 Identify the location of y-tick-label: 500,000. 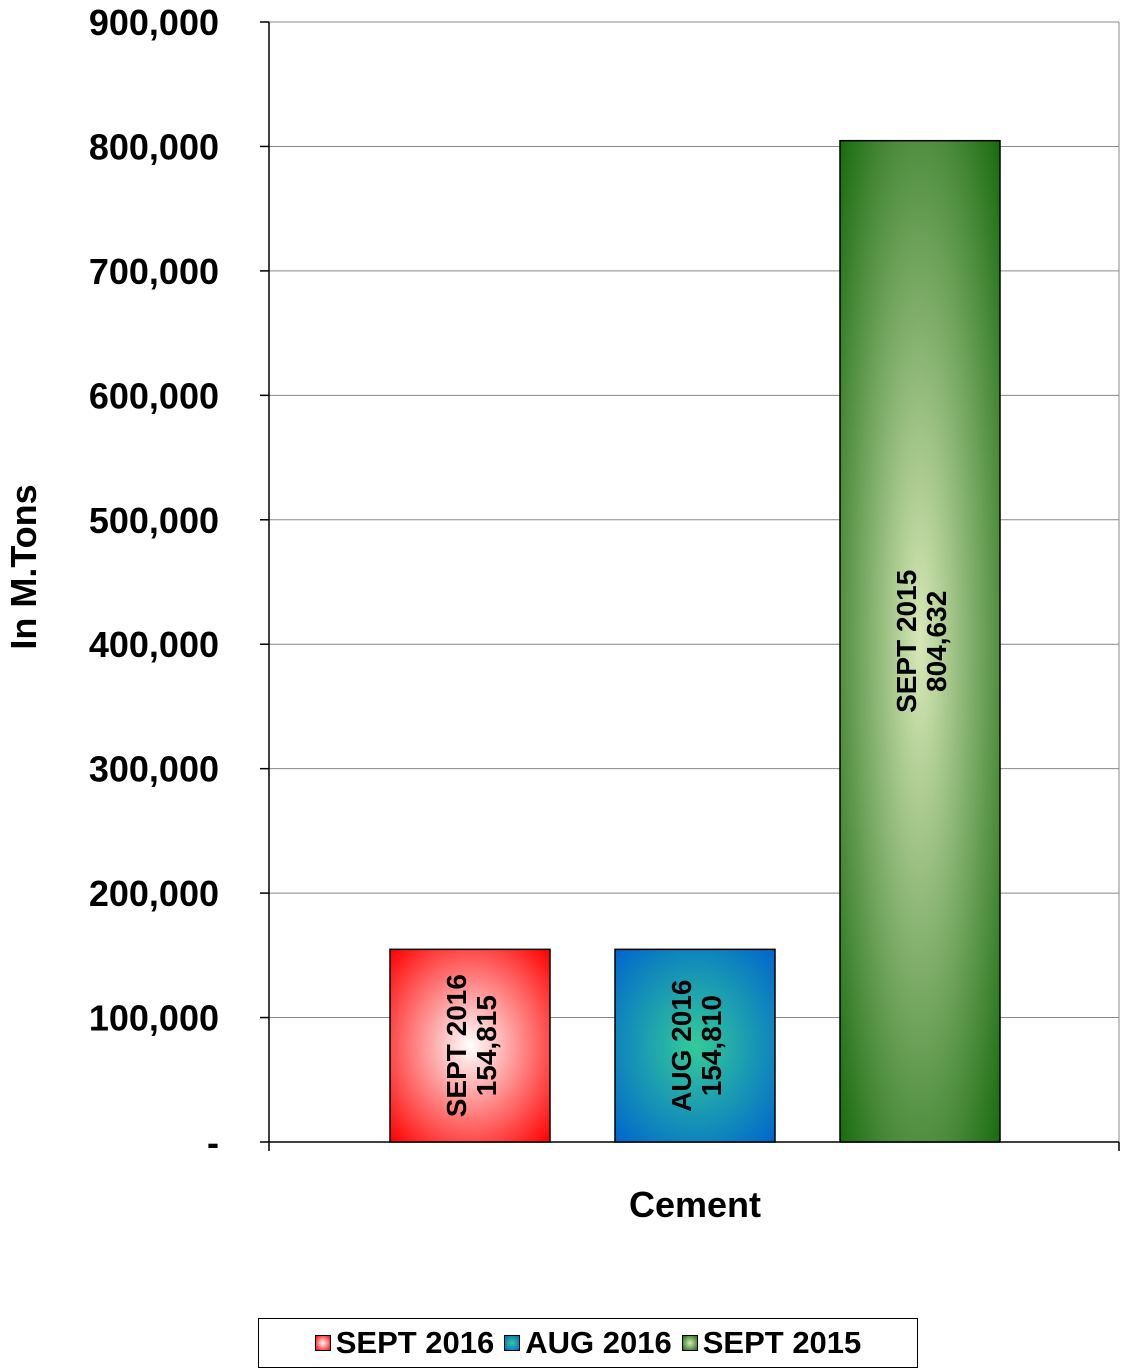
(154, 520).